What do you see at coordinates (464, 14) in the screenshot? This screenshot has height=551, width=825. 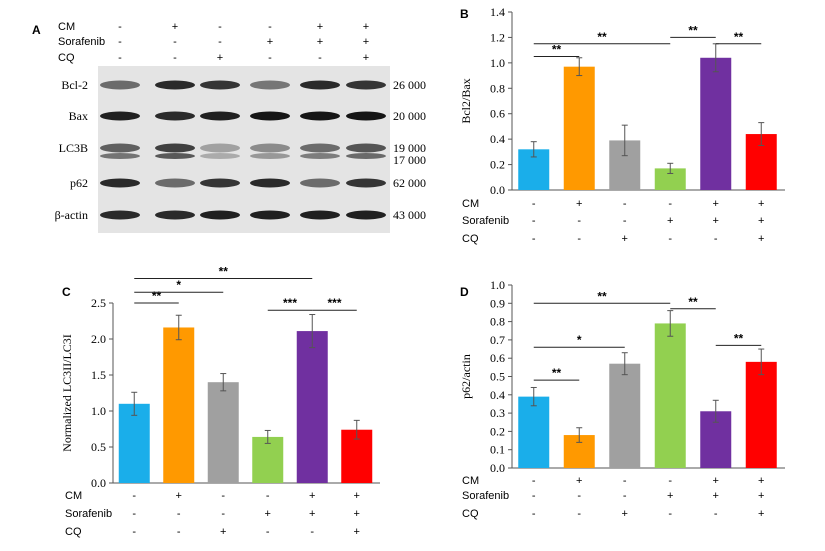 I see `panel-label: B` at bounding box center [464, 14].